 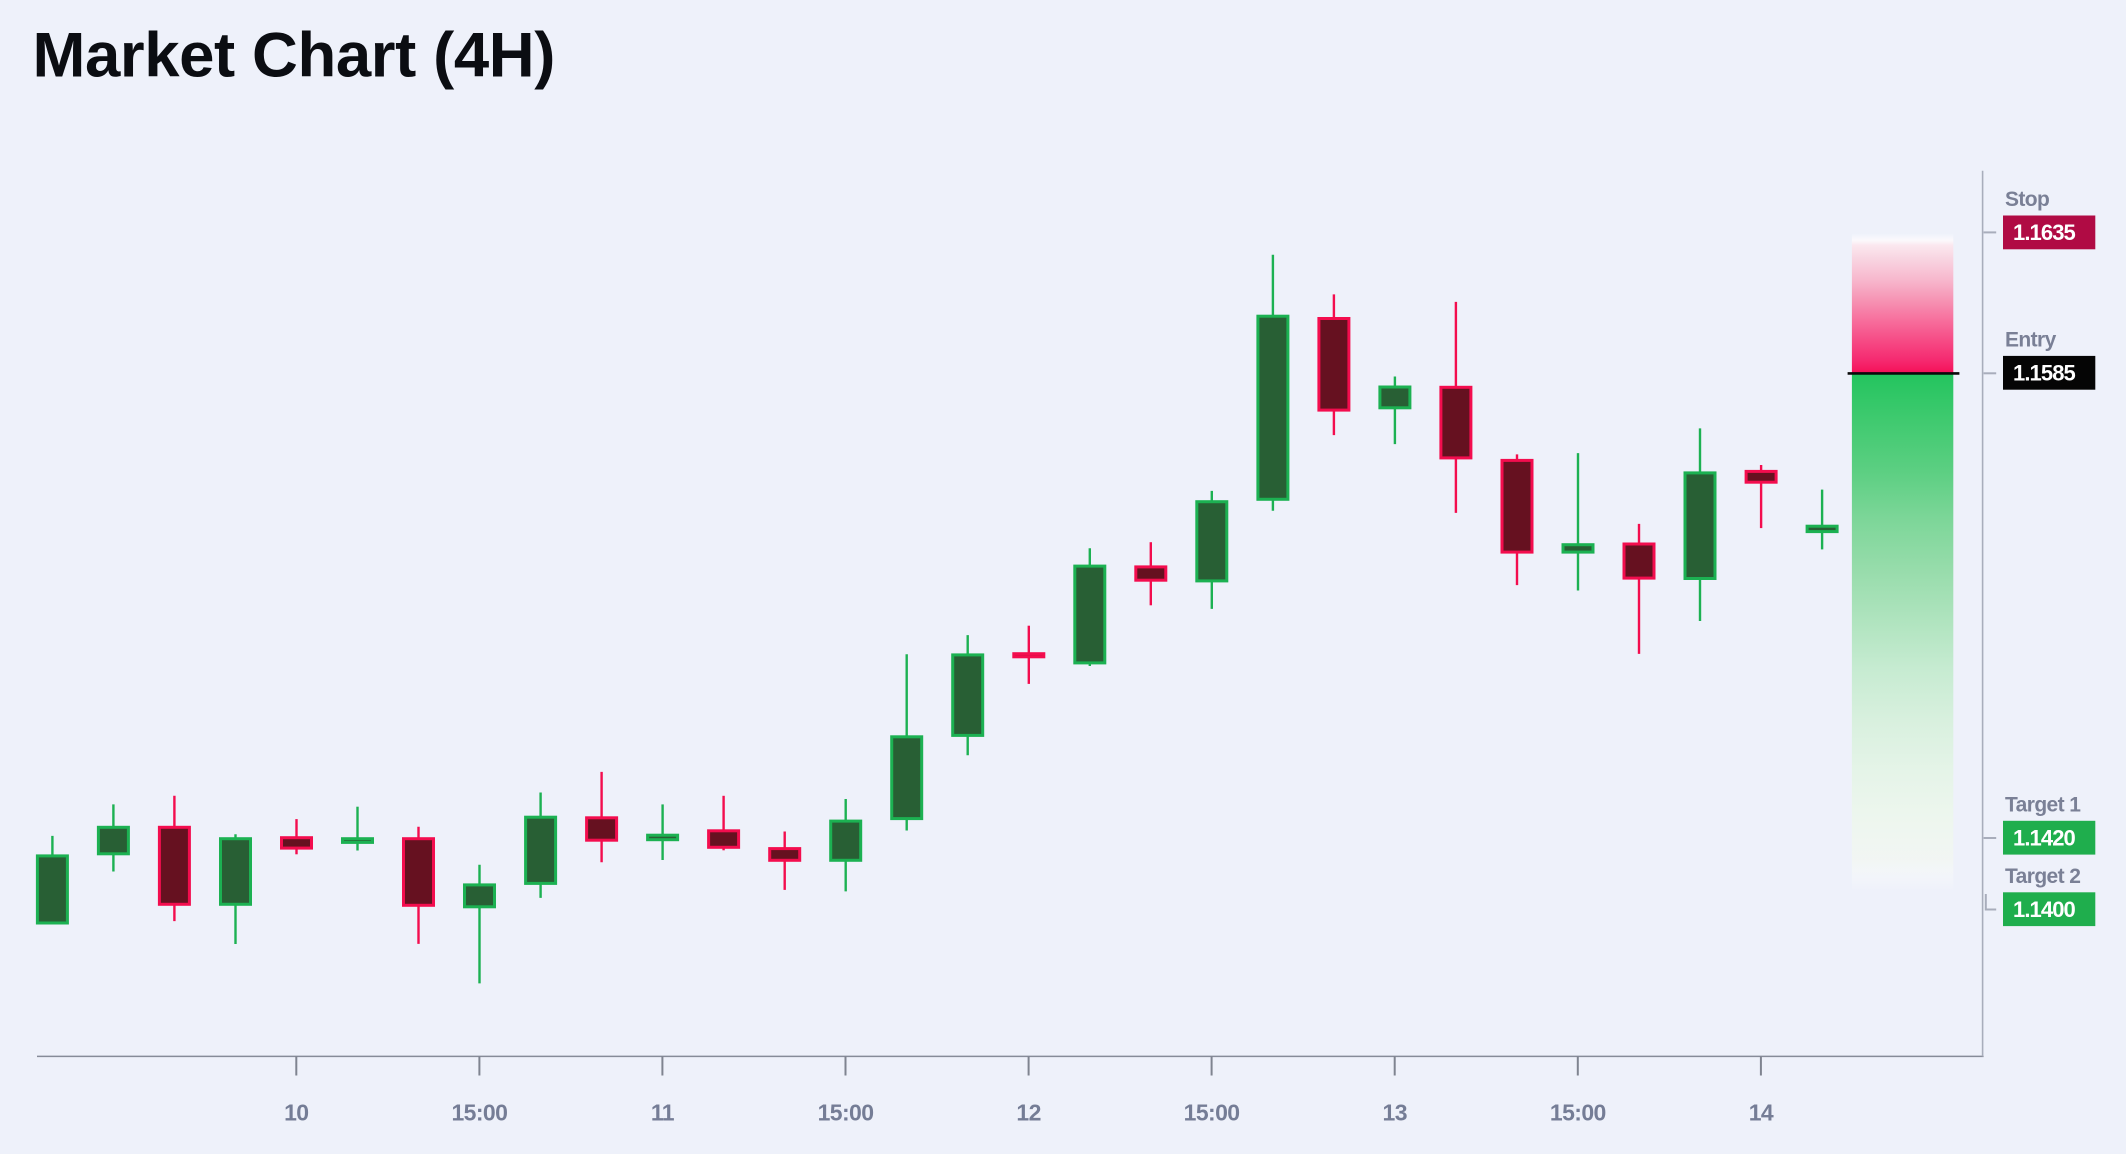 What do you see at coordinates (2031, 340) in the screenshot?
I see `svg-text: Entry` at bounding box center [2031, 340].